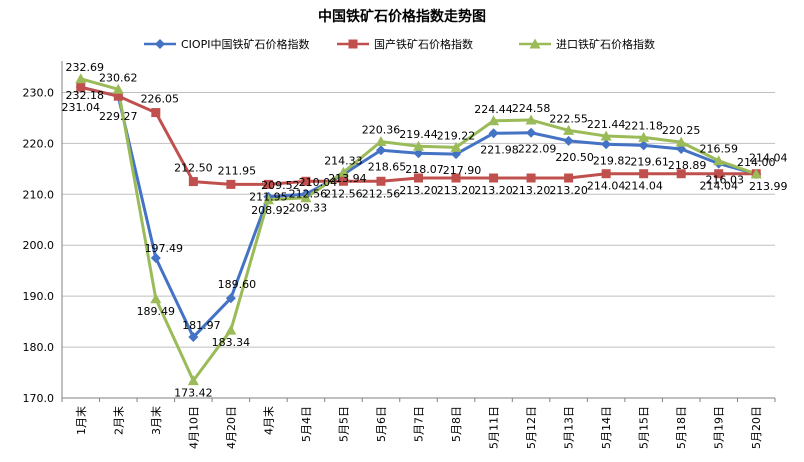 The width and height of the screenshot is (804, 462). I want to click on data-label: 208.92, so click(270, 210).